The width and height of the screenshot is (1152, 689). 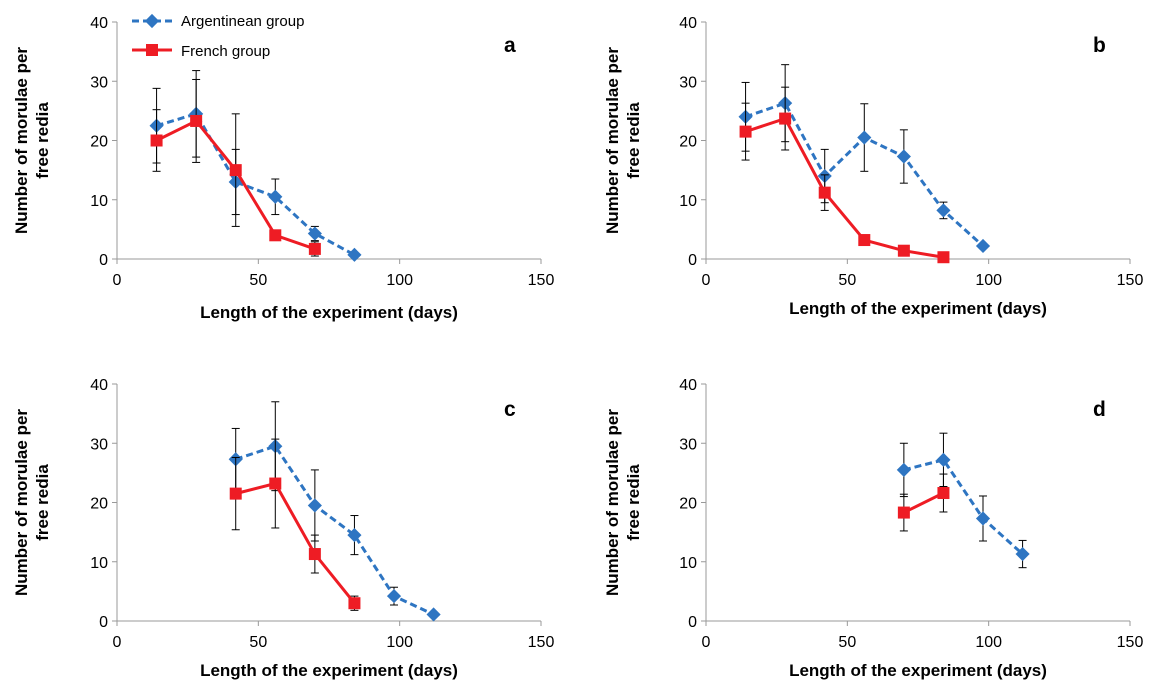 I want to click on panel-letter: a, so click(x=510, y=45).